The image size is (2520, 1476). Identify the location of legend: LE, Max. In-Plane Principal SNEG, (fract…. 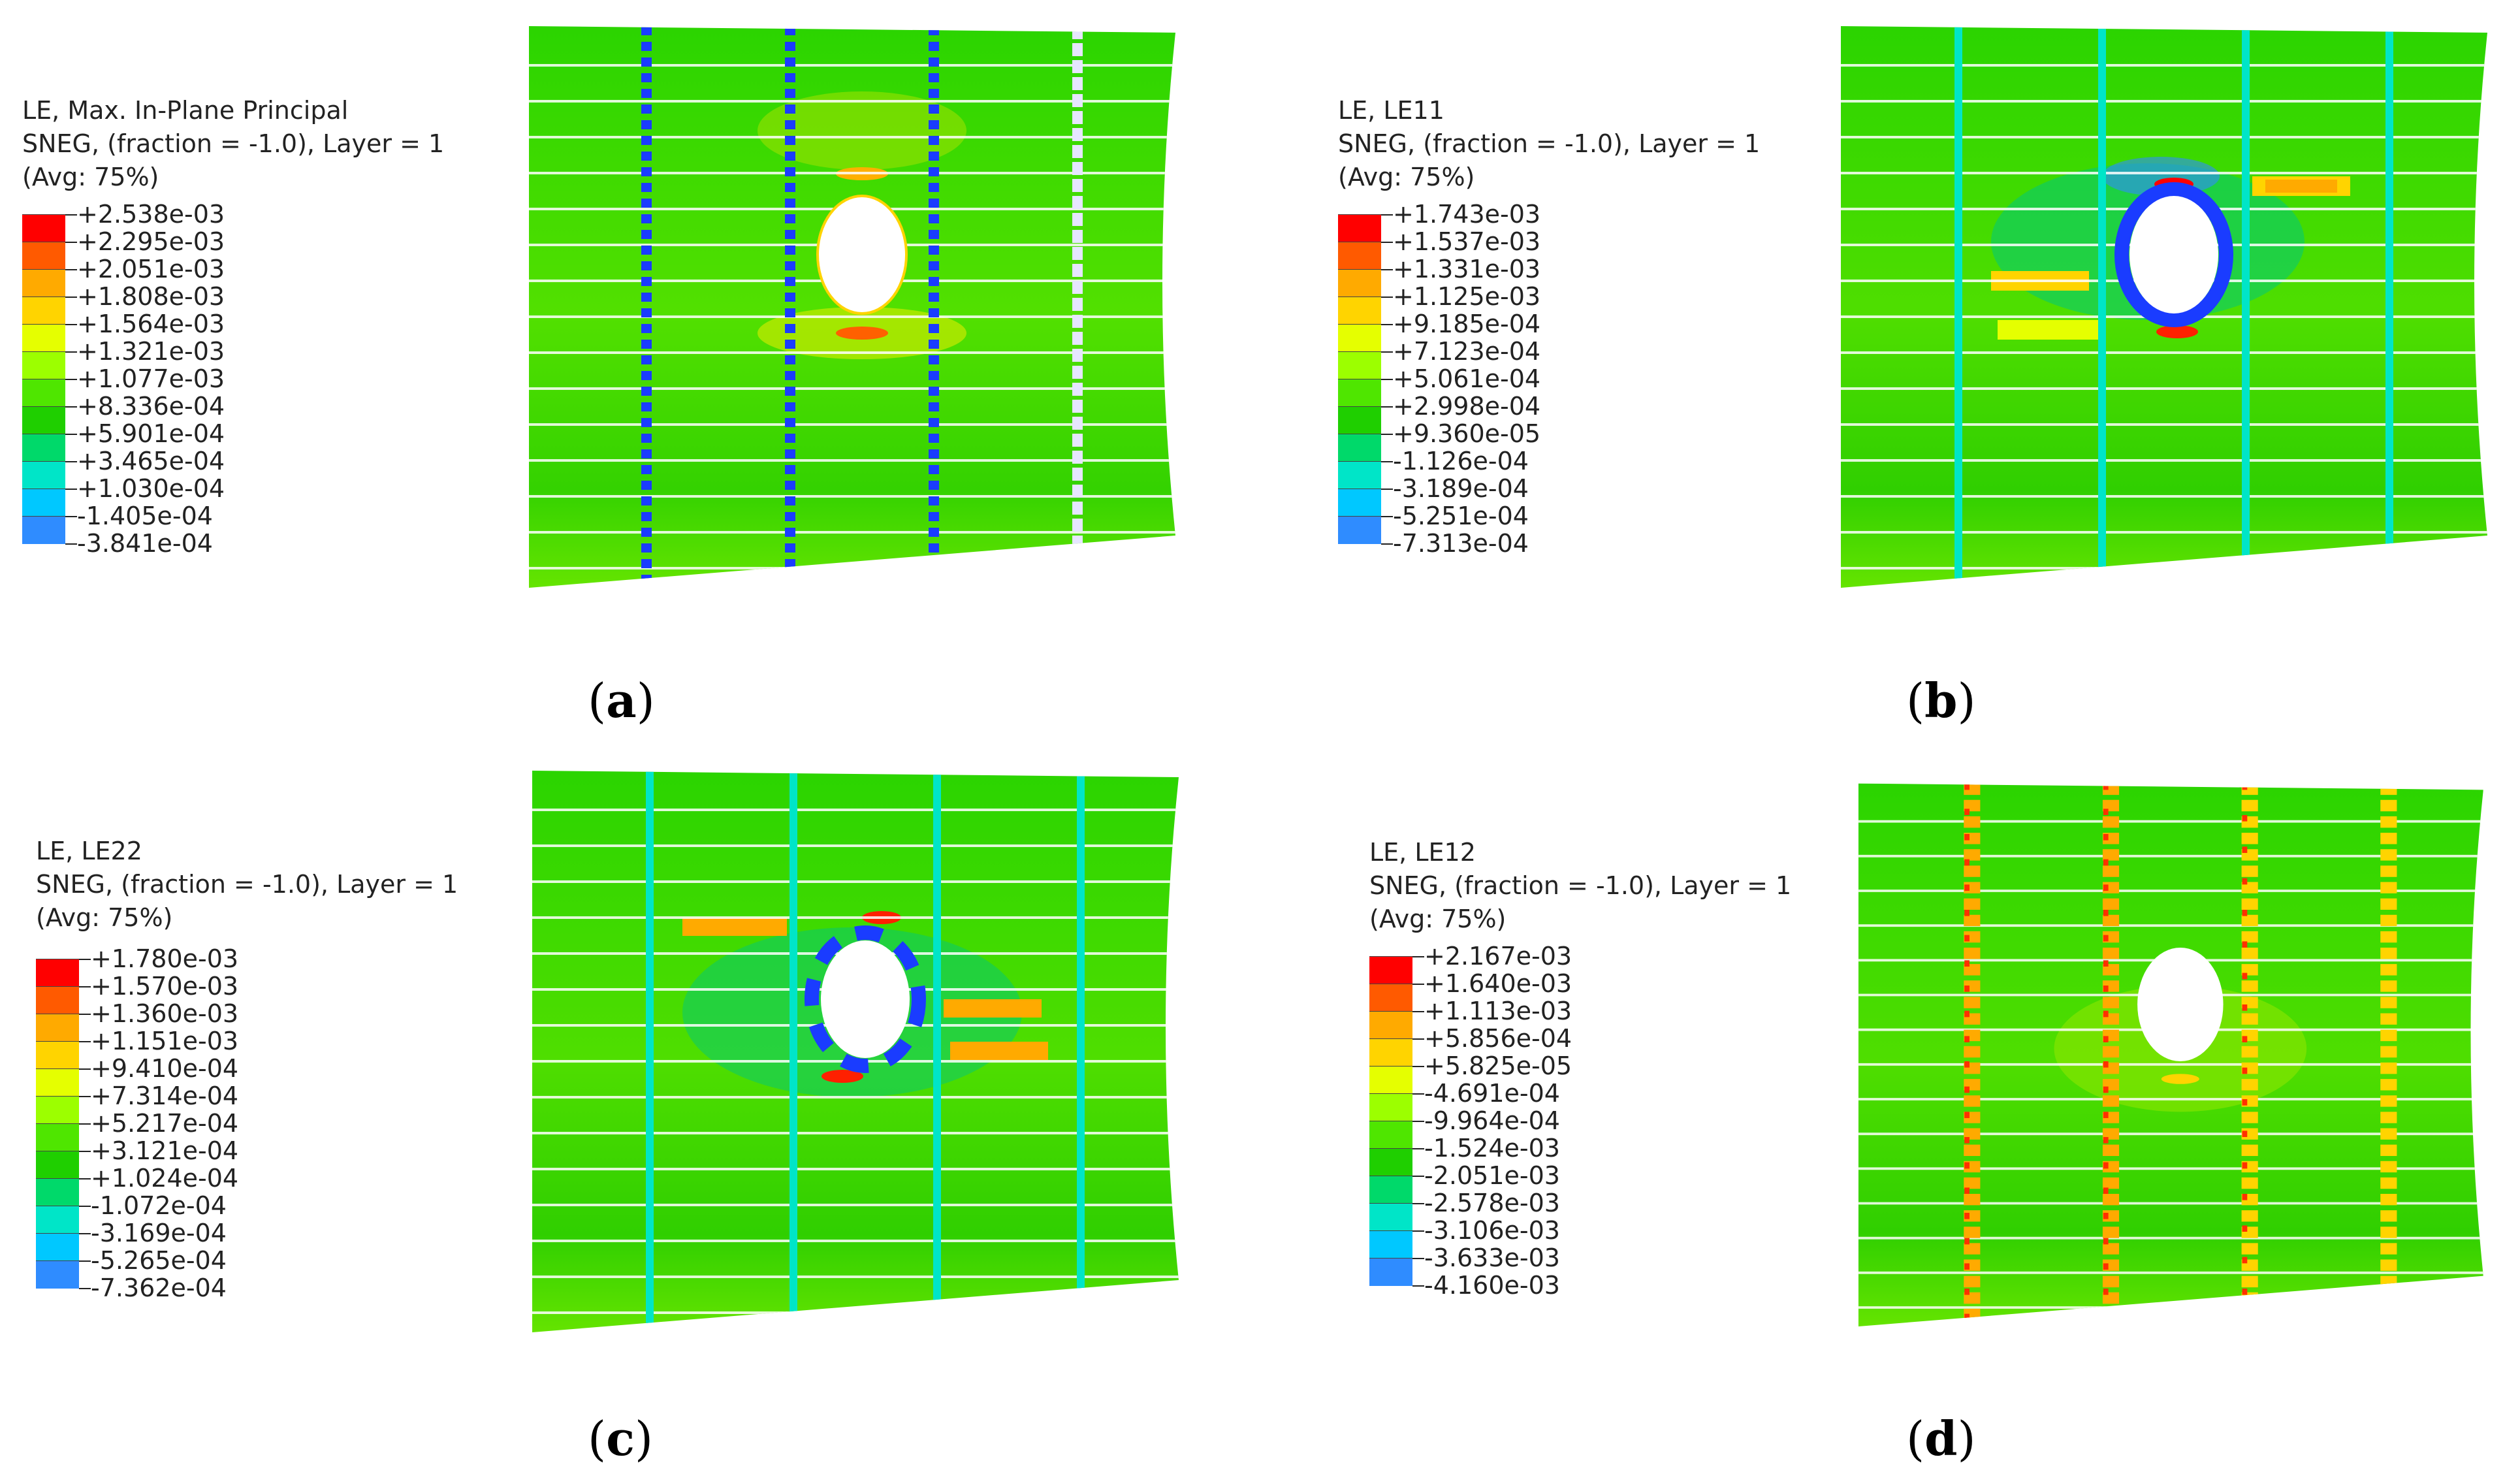
(233, 144).